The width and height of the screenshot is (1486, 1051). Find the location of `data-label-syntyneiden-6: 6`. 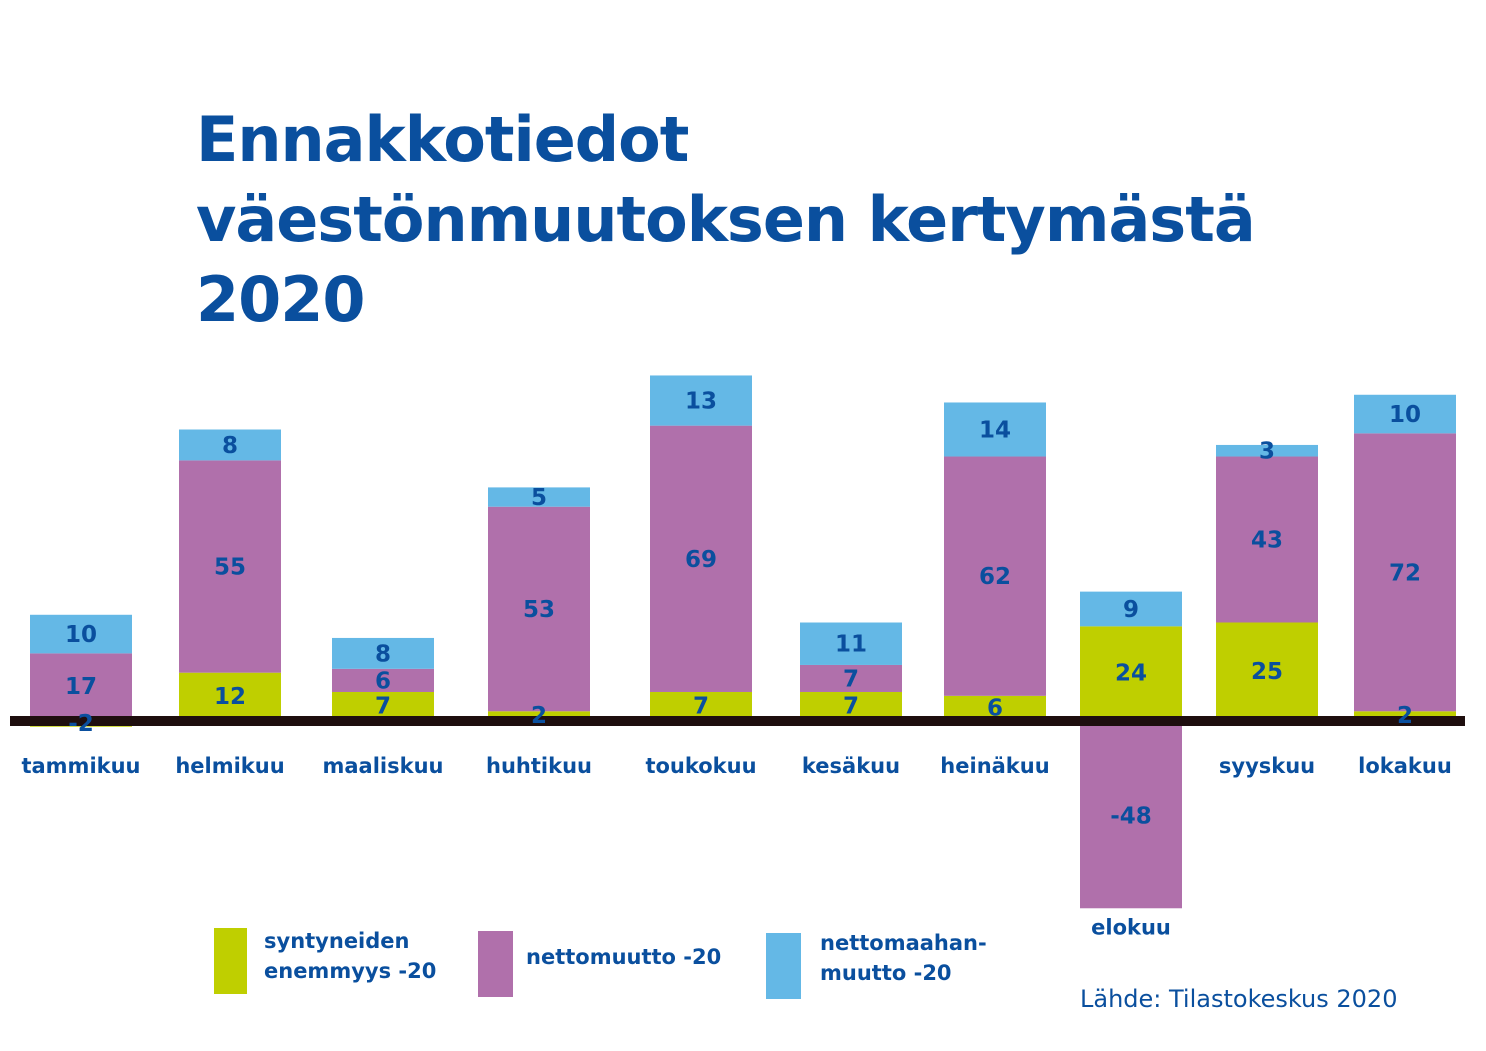

data-label-syntyneiden-6: 6 is located at coordinates (995, 708).